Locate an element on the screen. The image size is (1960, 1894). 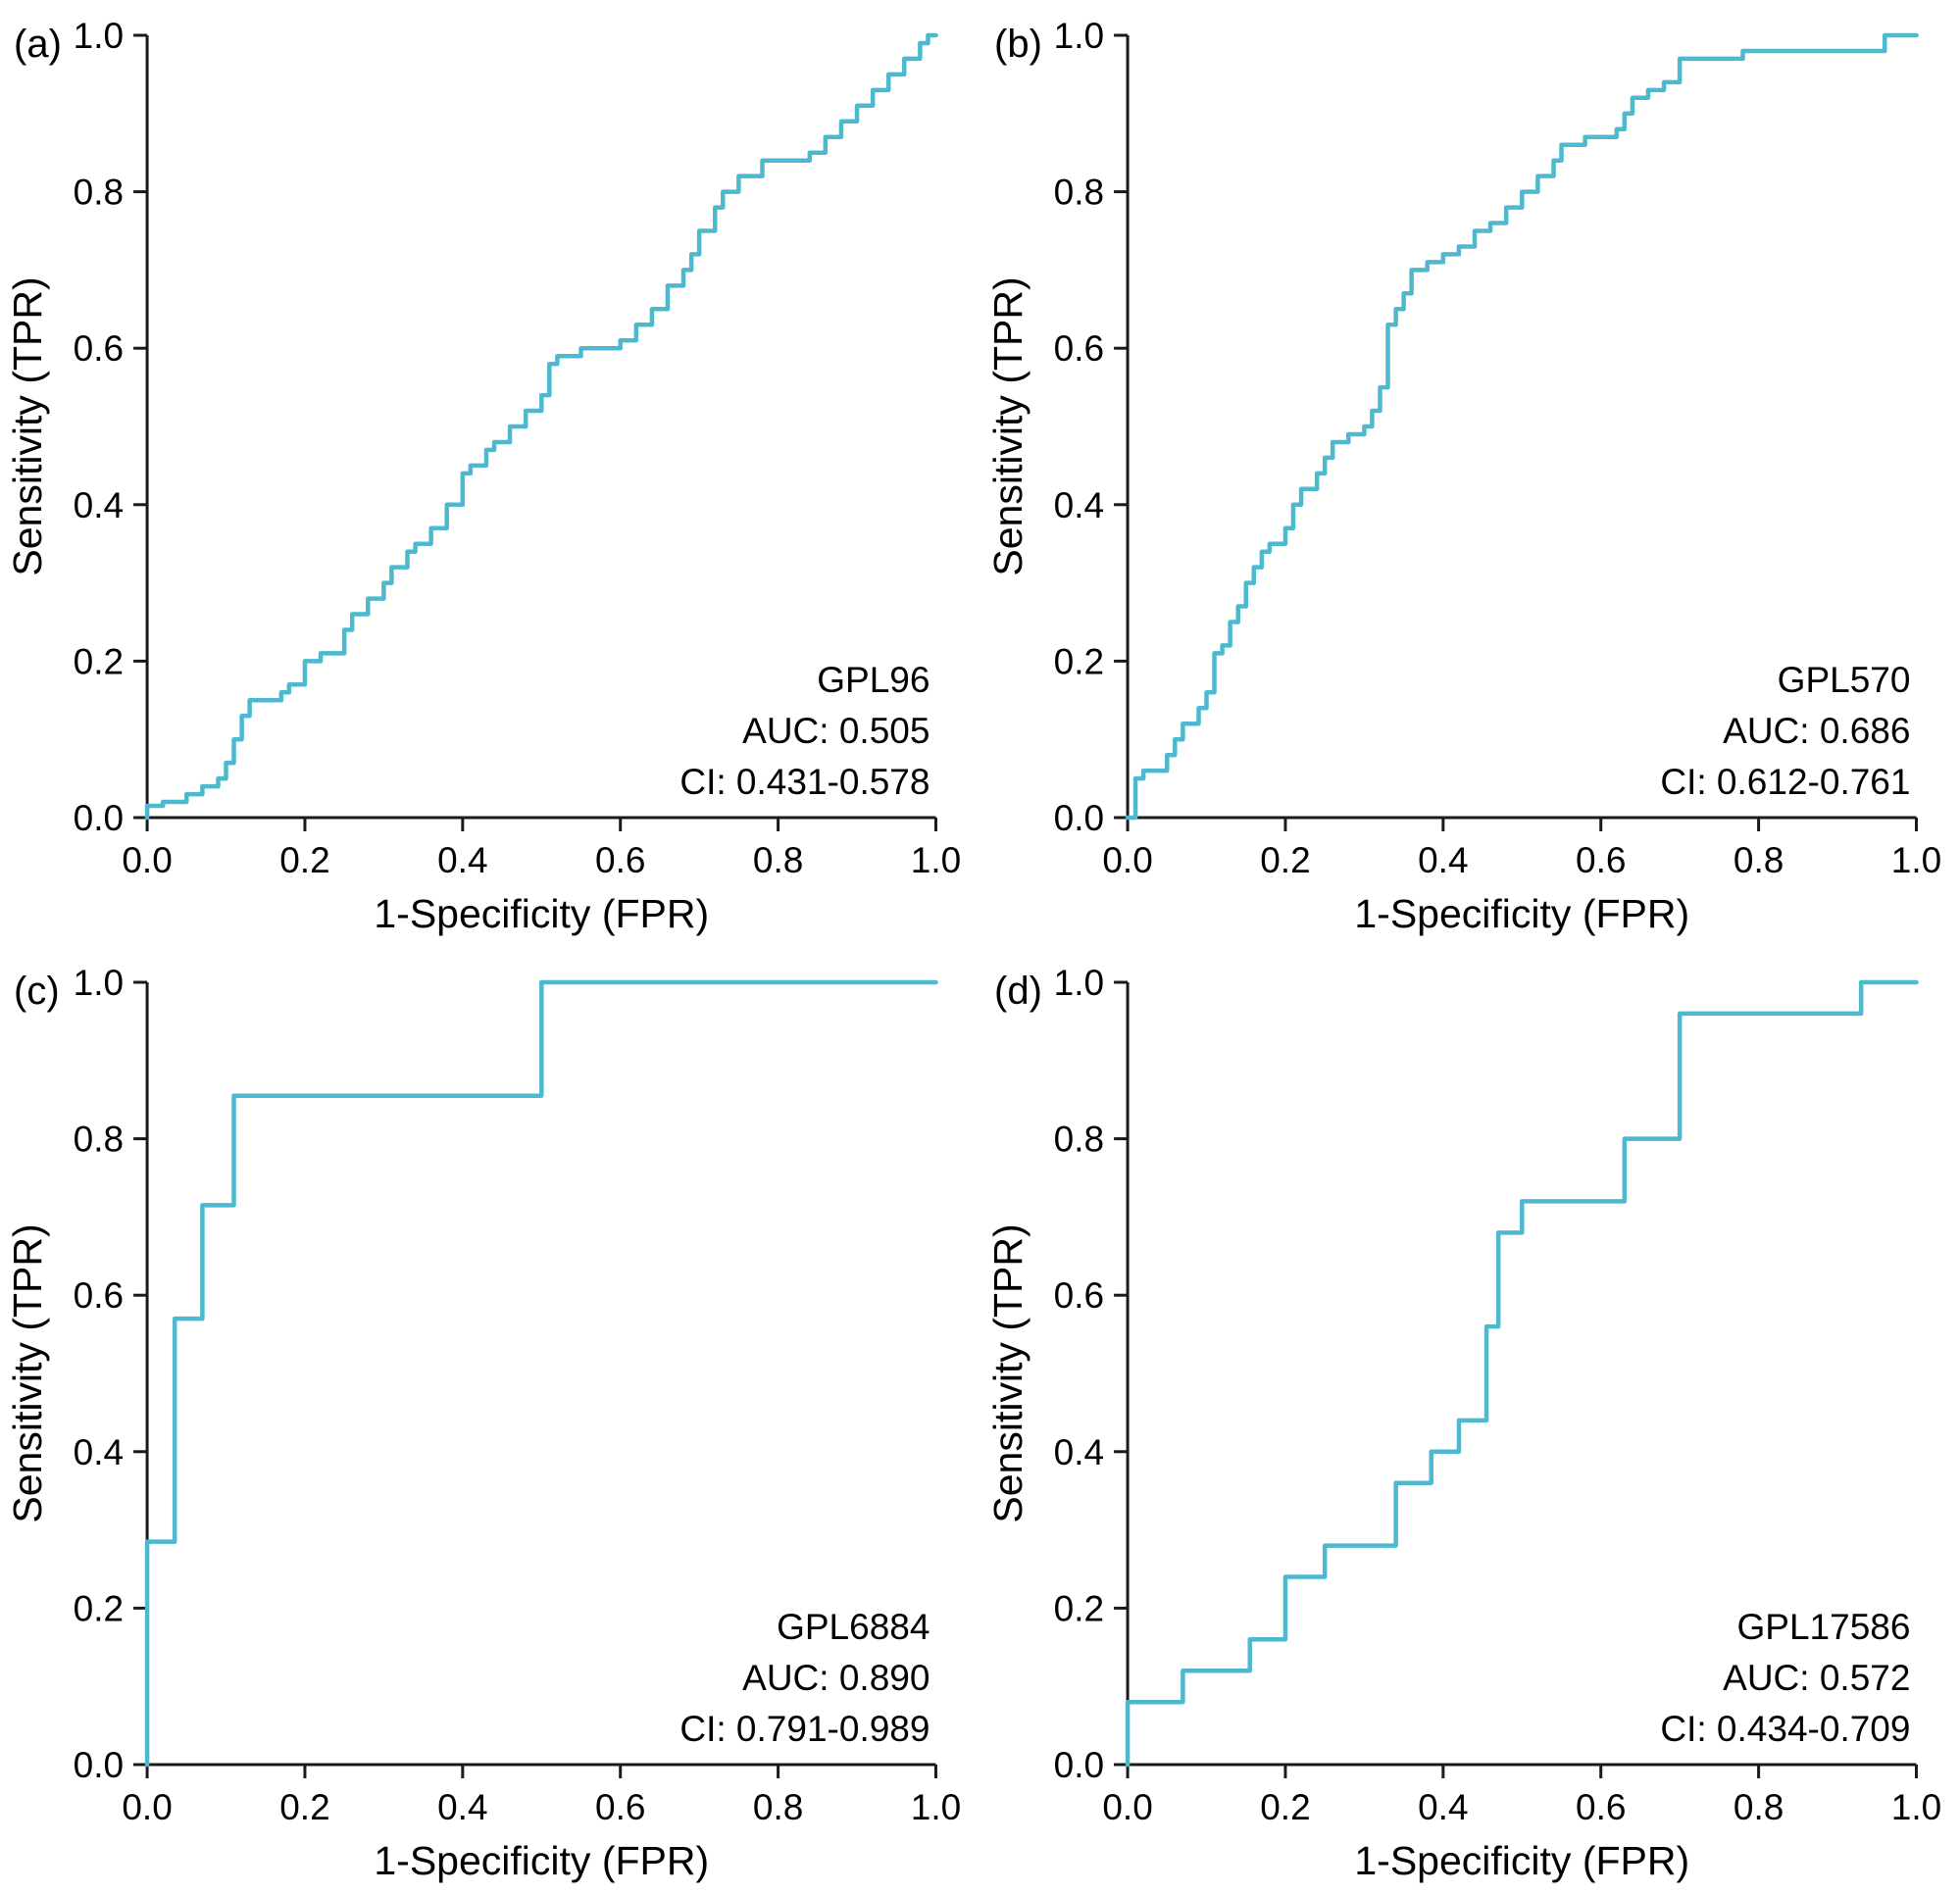
annotation-ci: CI: 0.791-0.989 is located at coordinates (804, 1729).